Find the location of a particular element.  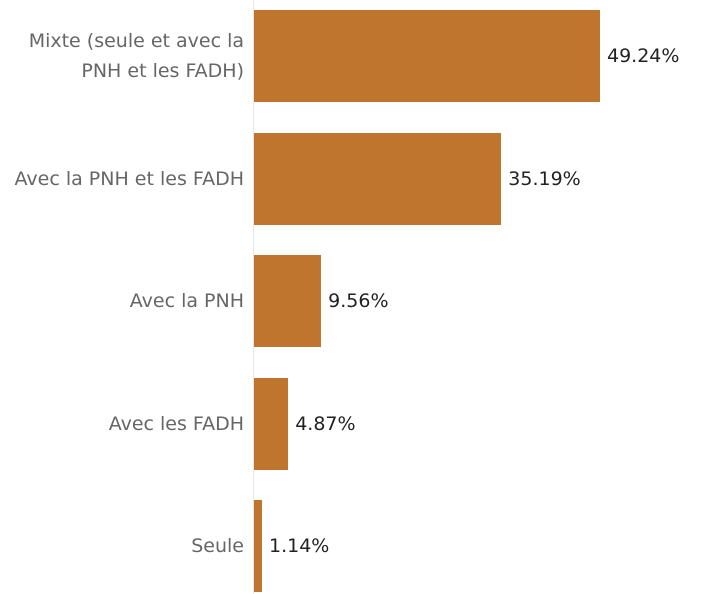

value-label: 49.24% is located at coordinates (643, 56).